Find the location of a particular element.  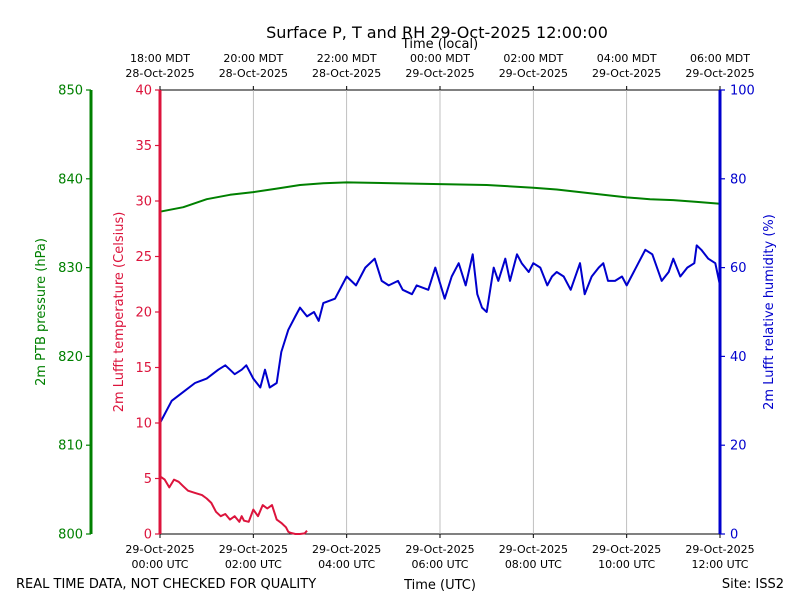

pressure-axis-label: 2m PTB pressure (hPa) is located at coordinates (41, 312).